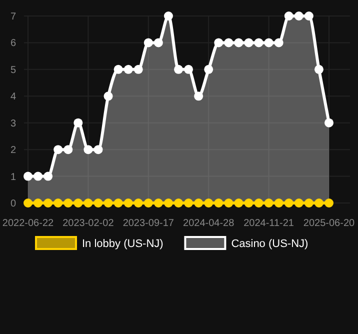  Describe the element at coordinates (88, 223) in the screenshot. I see `x-tick-label: 2023-02-02` at that location.